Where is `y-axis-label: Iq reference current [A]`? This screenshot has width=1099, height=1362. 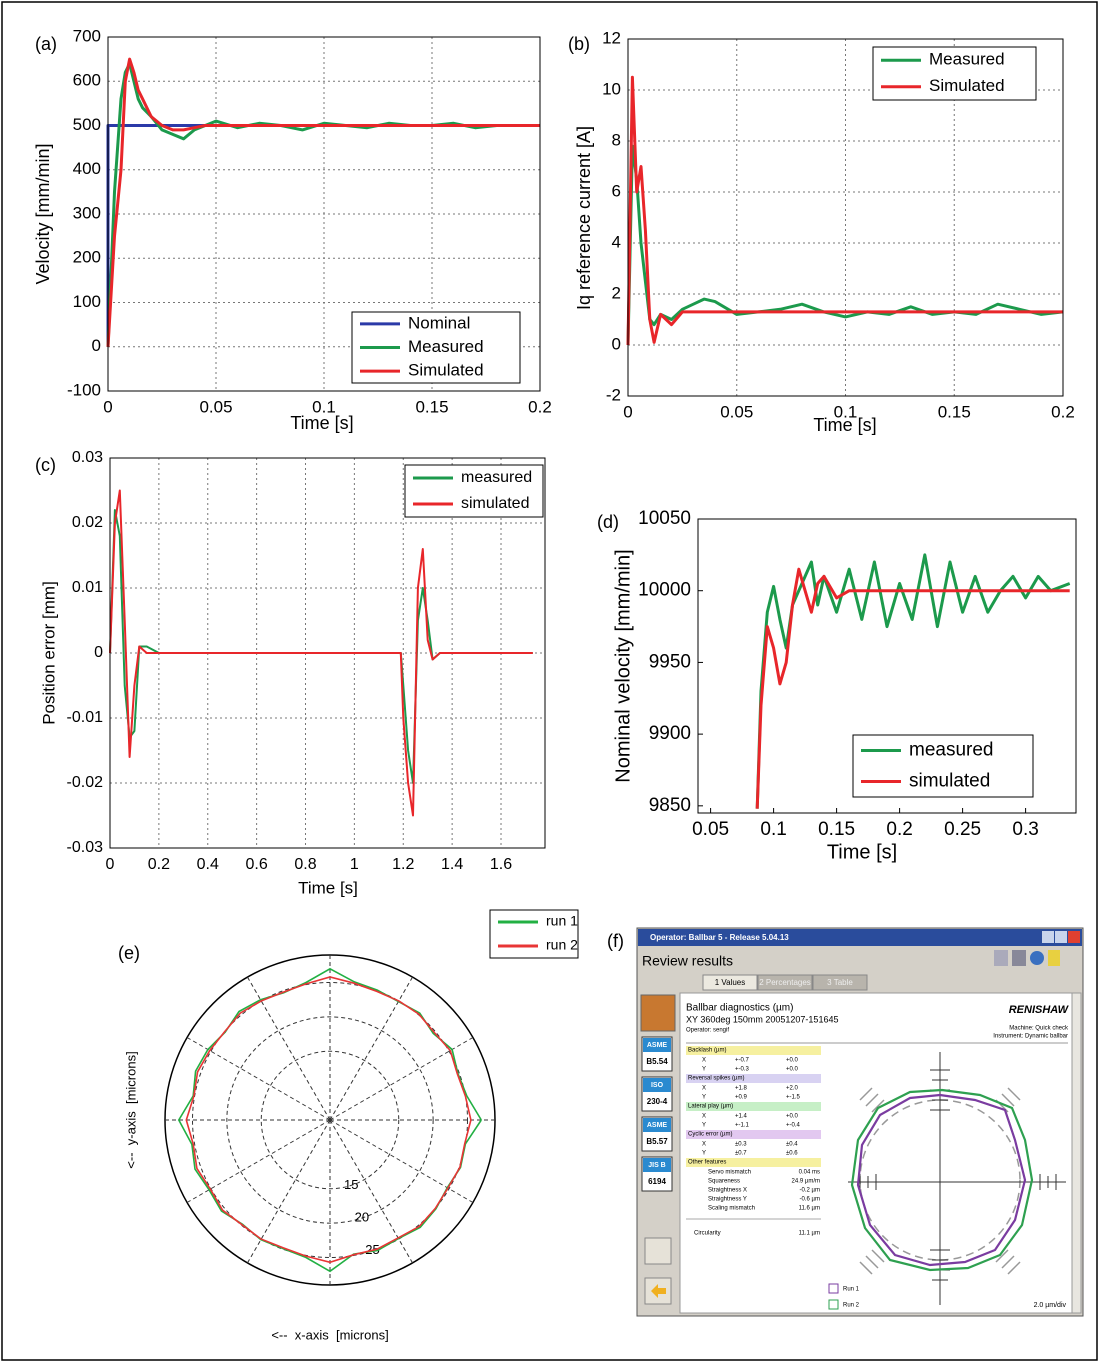 y-axis-label: Iq reference current [A] is located at coordinates (584, 218).